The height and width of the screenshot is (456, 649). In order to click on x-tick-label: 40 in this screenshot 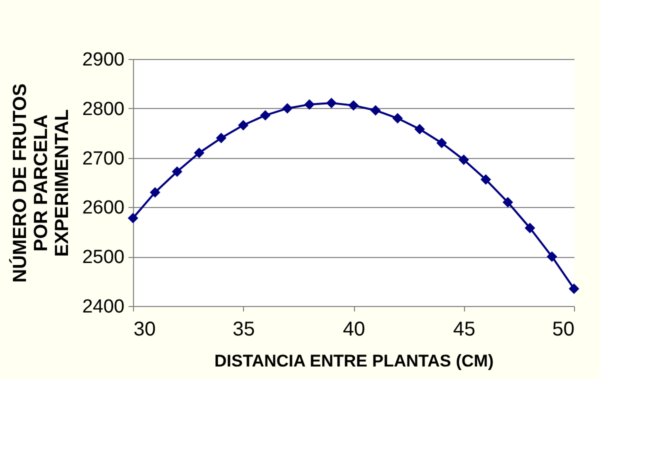, I will do `click(354, 329)`.